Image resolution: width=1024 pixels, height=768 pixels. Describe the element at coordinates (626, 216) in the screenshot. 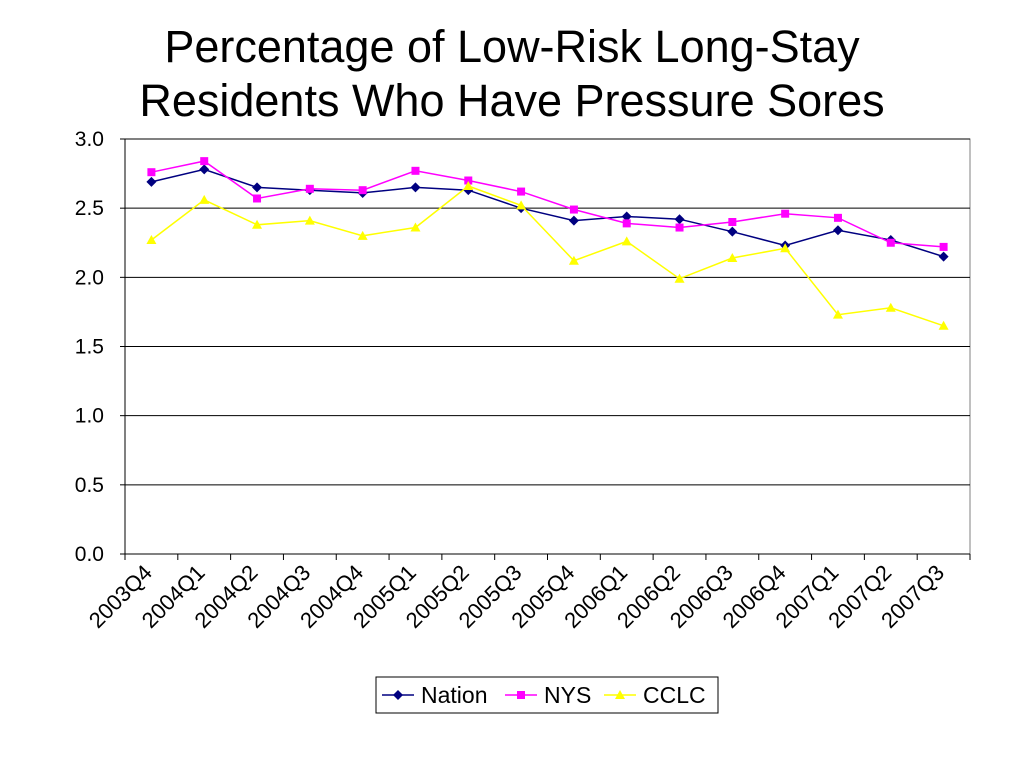

I see `data-point-nation-2006q1` at that location.